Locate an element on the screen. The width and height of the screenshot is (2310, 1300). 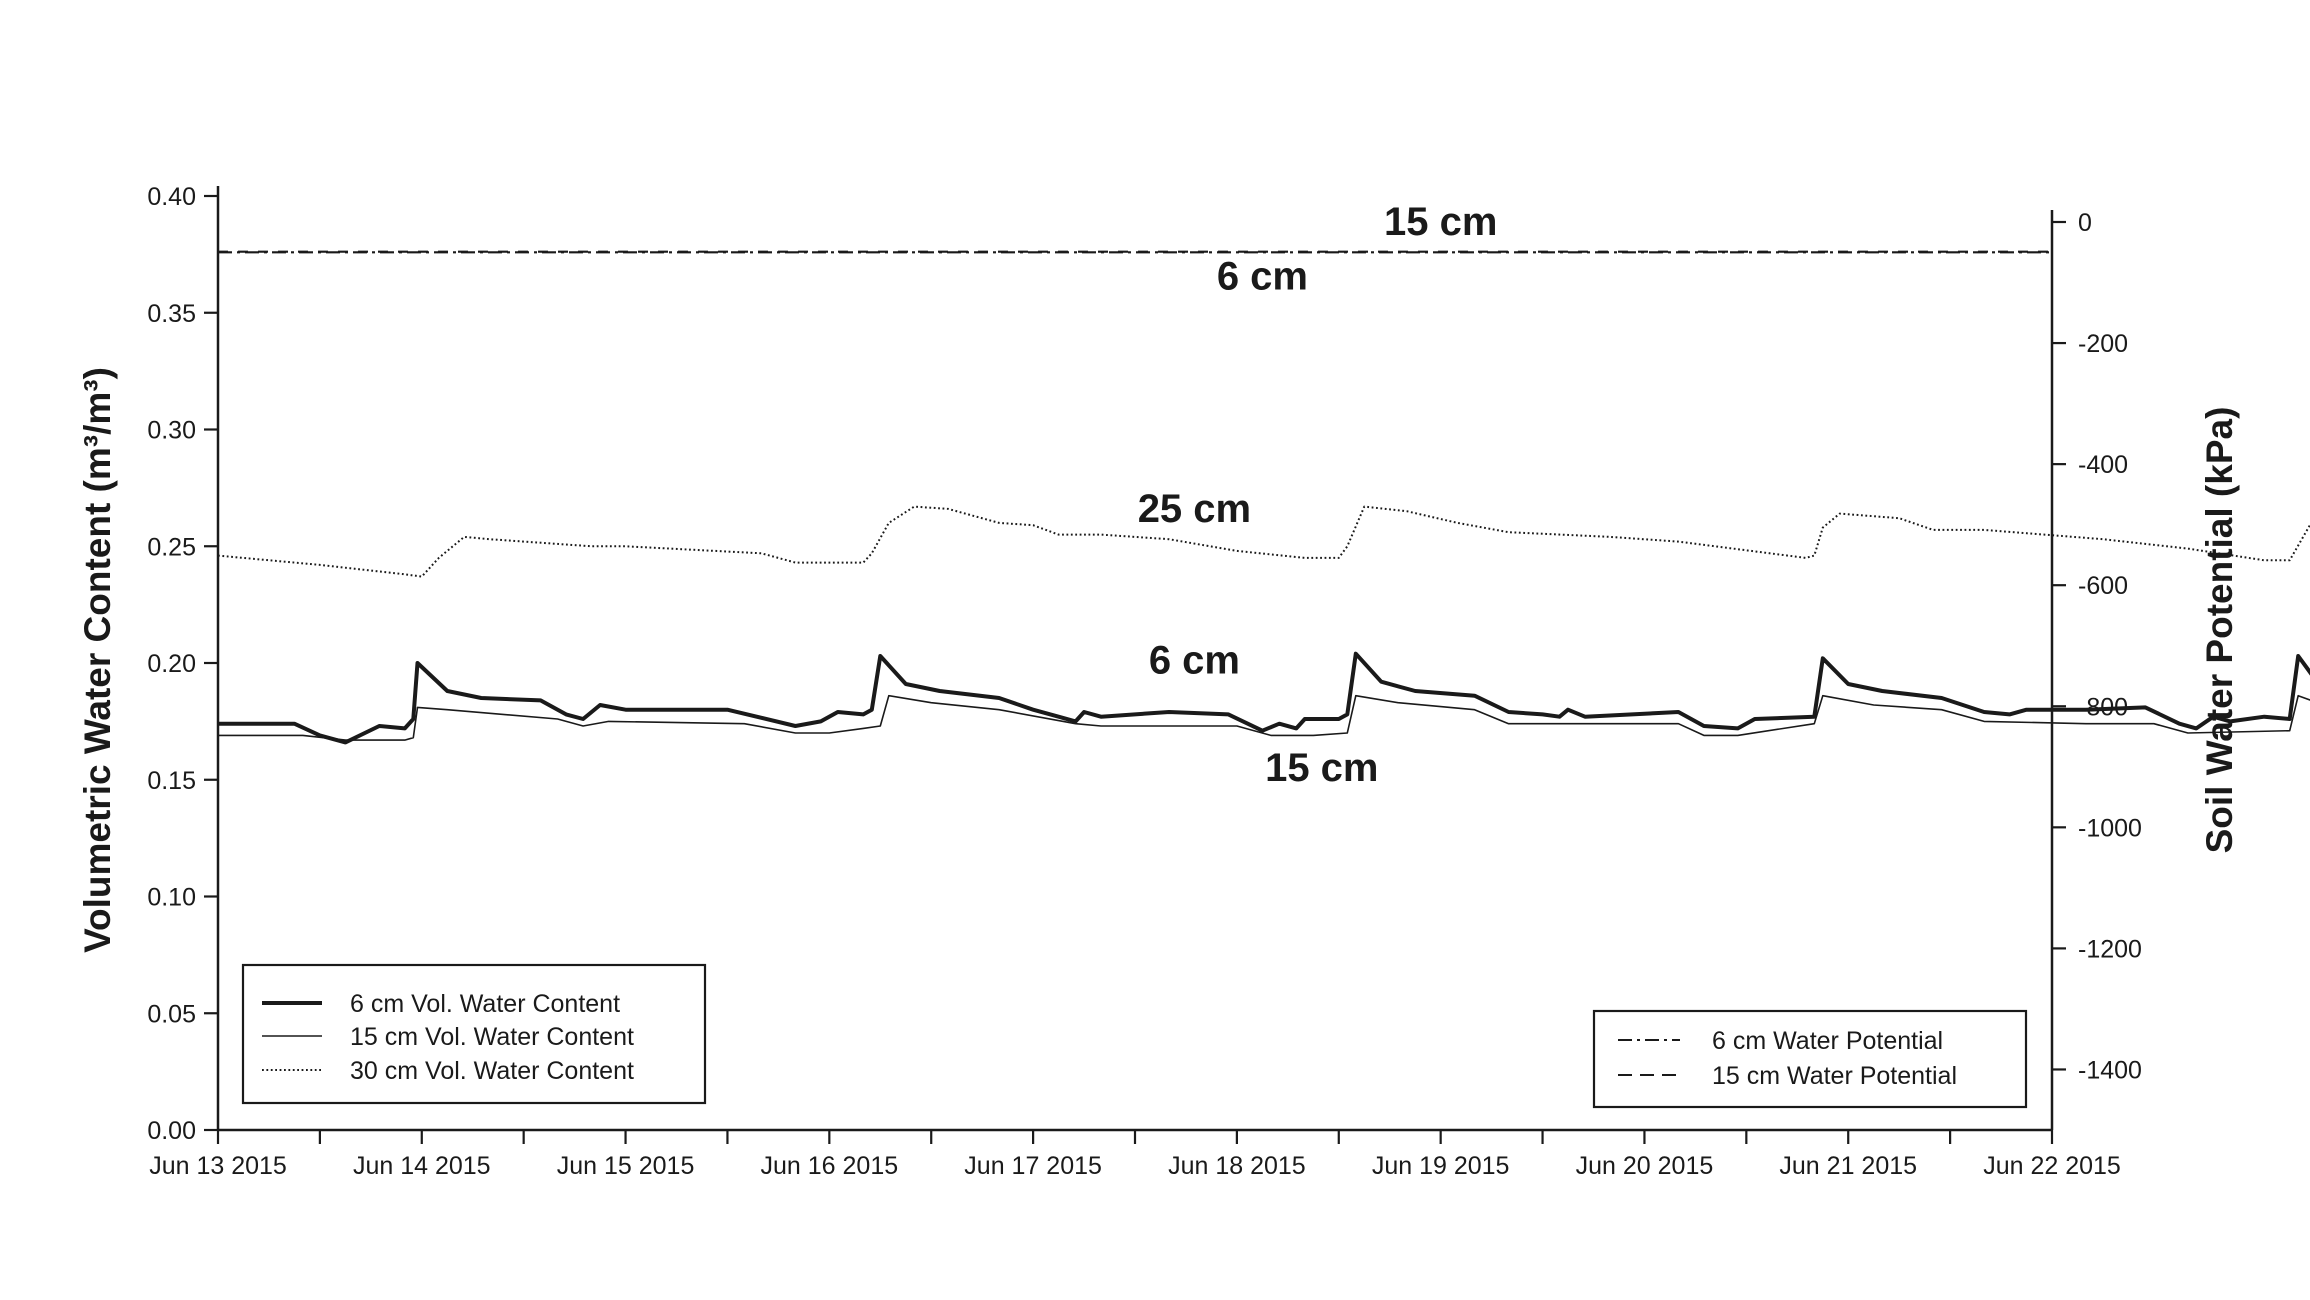
annotation-25cm: 25 cm is located at coordinates (1194, 509).